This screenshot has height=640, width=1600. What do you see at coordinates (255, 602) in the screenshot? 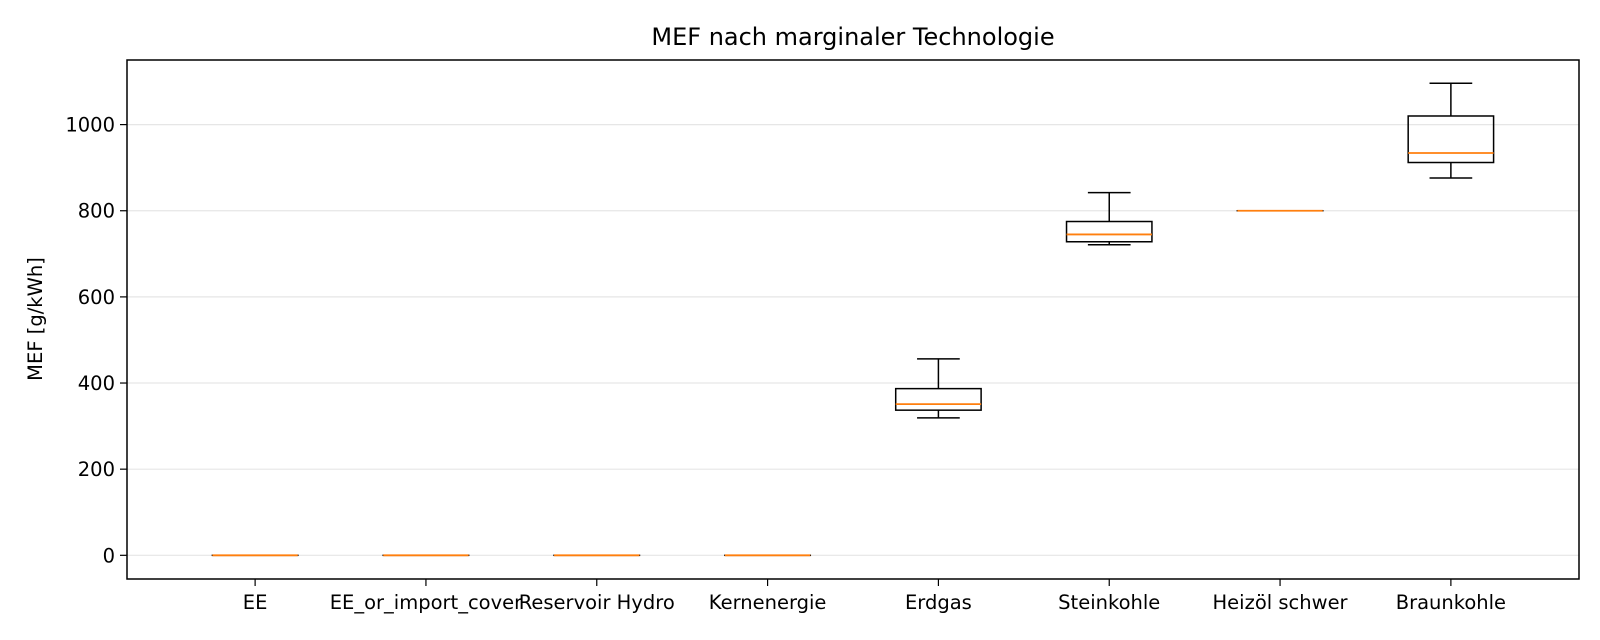
I see `x-tick-label: EE` at bounding box center [255, 602].